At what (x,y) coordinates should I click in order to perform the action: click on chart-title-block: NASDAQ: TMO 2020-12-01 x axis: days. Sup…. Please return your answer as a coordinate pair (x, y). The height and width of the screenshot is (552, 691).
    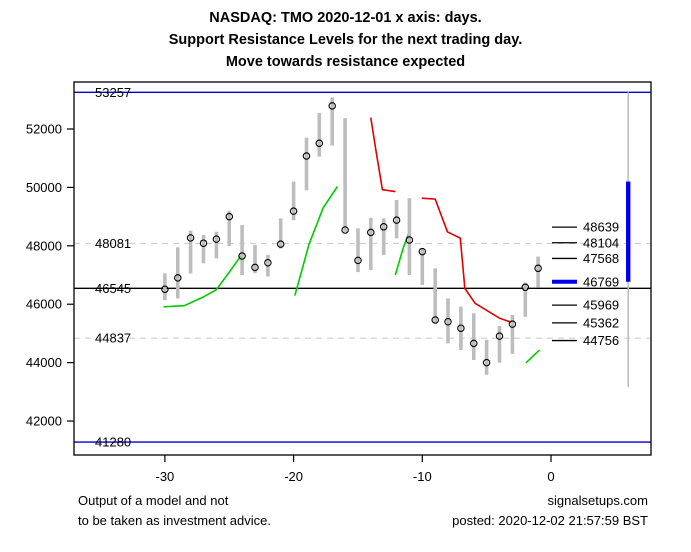
    Looking at the image, I should click on (345, 40).